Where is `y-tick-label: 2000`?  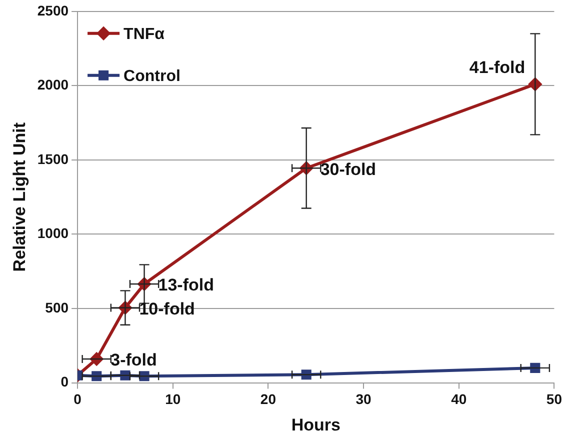 y-tick-label: 2000 is located at coordinates (53, 84).